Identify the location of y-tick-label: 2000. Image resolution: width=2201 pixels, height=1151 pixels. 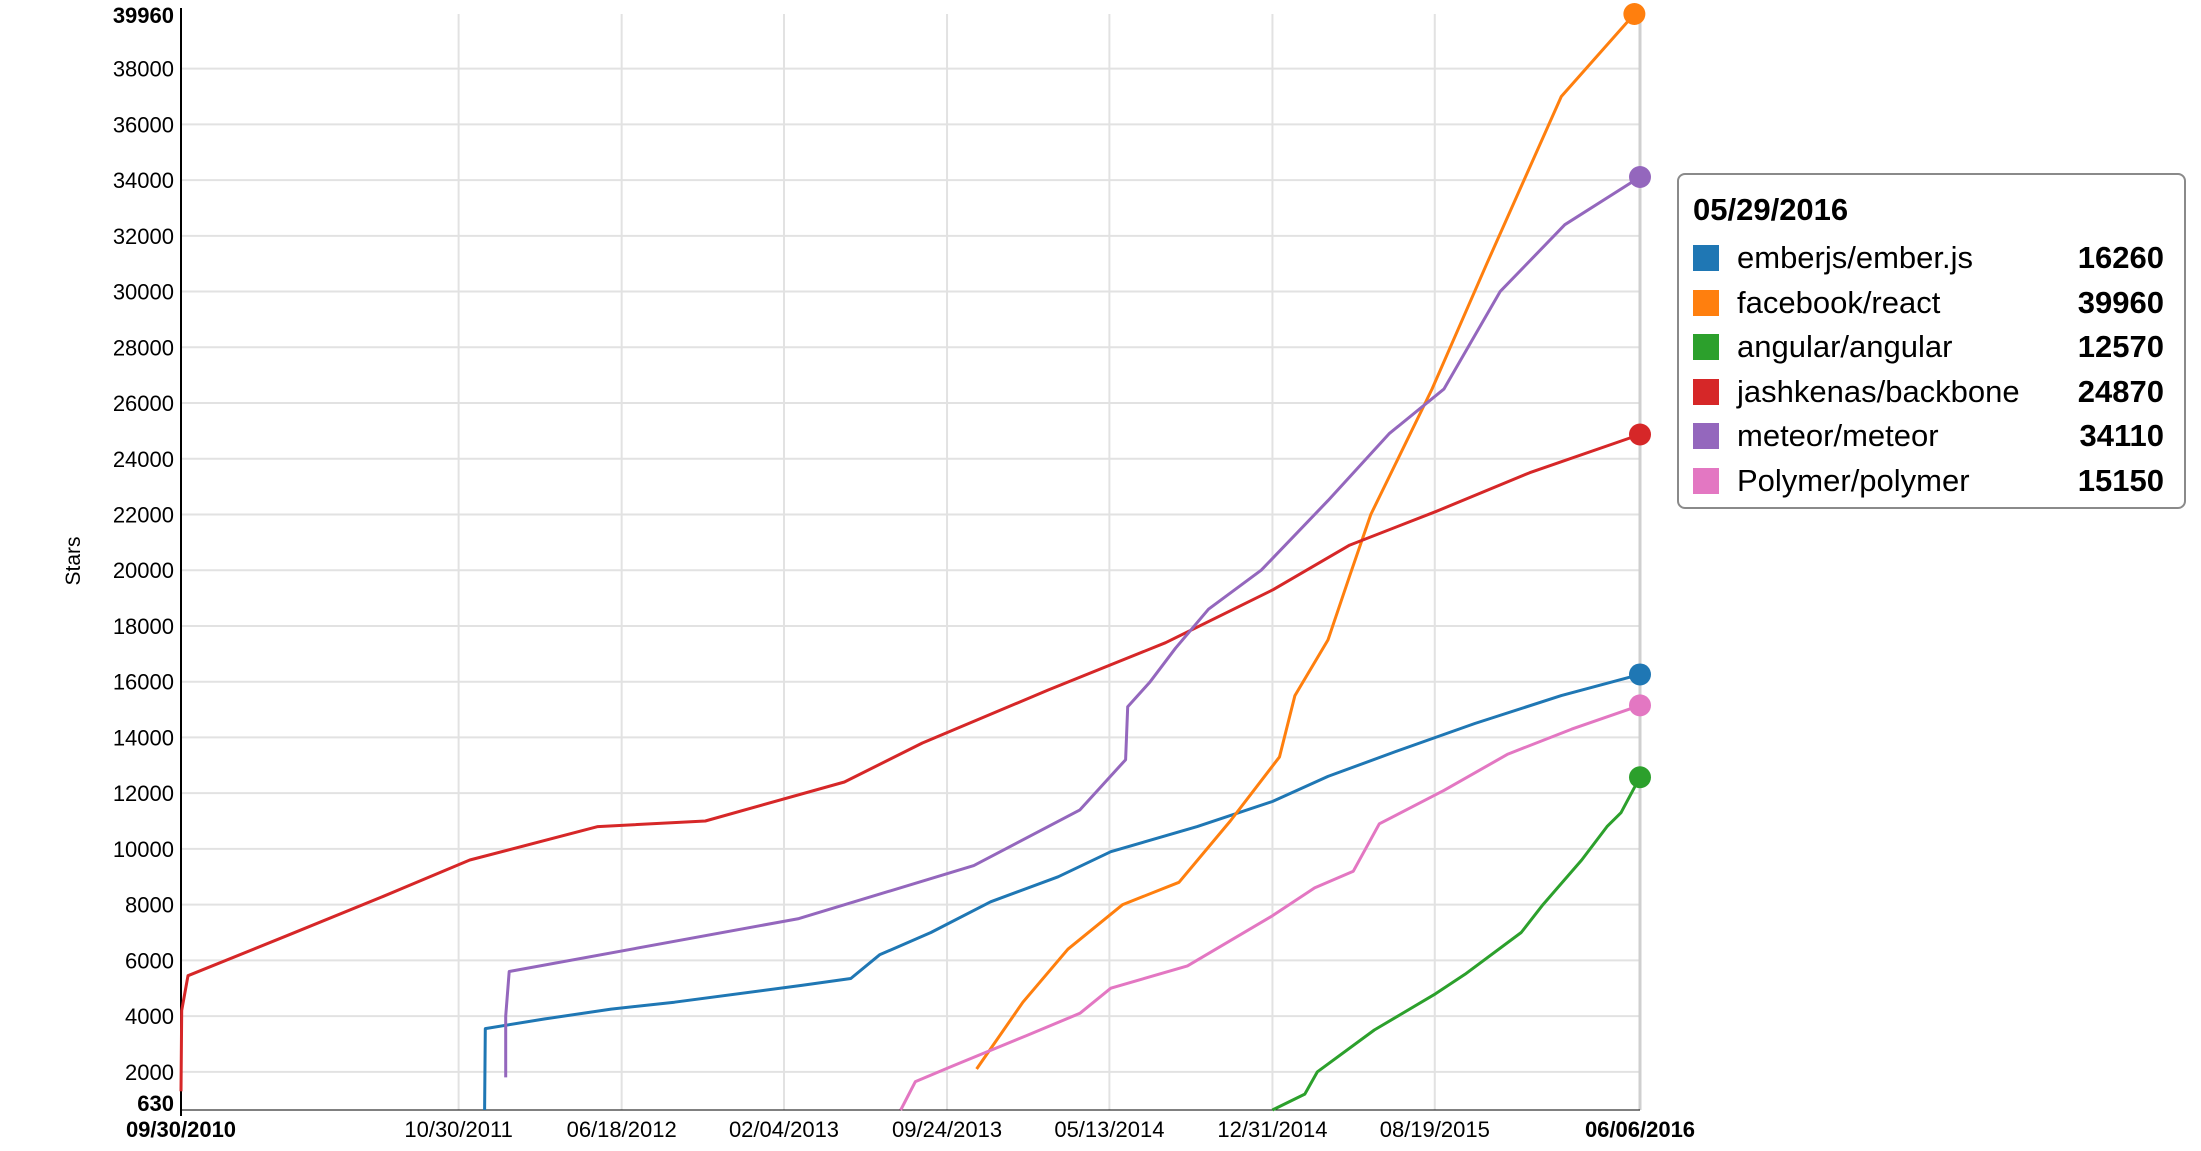
(149, 1072).